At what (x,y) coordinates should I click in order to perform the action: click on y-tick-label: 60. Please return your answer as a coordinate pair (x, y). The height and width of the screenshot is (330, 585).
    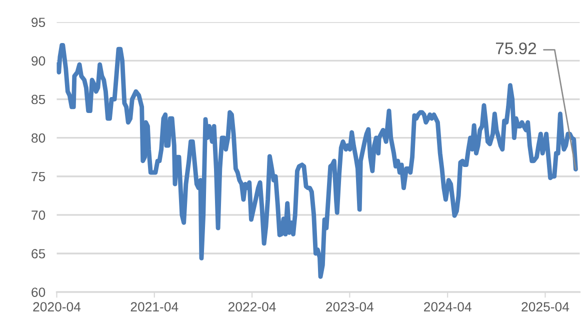
    Looking at the image, I should click on (39, 292).